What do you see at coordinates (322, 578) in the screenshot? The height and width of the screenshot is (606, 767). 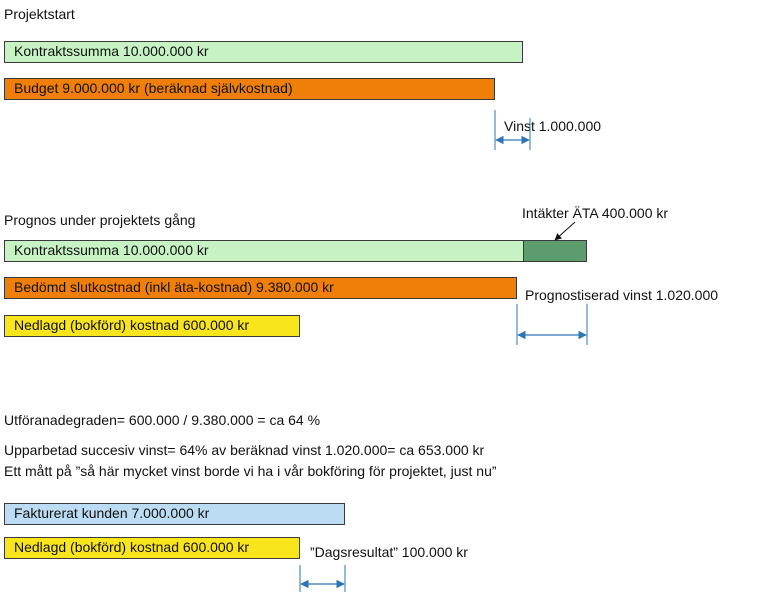 I see `day-result-dimension` at bounding box center [322, 578].